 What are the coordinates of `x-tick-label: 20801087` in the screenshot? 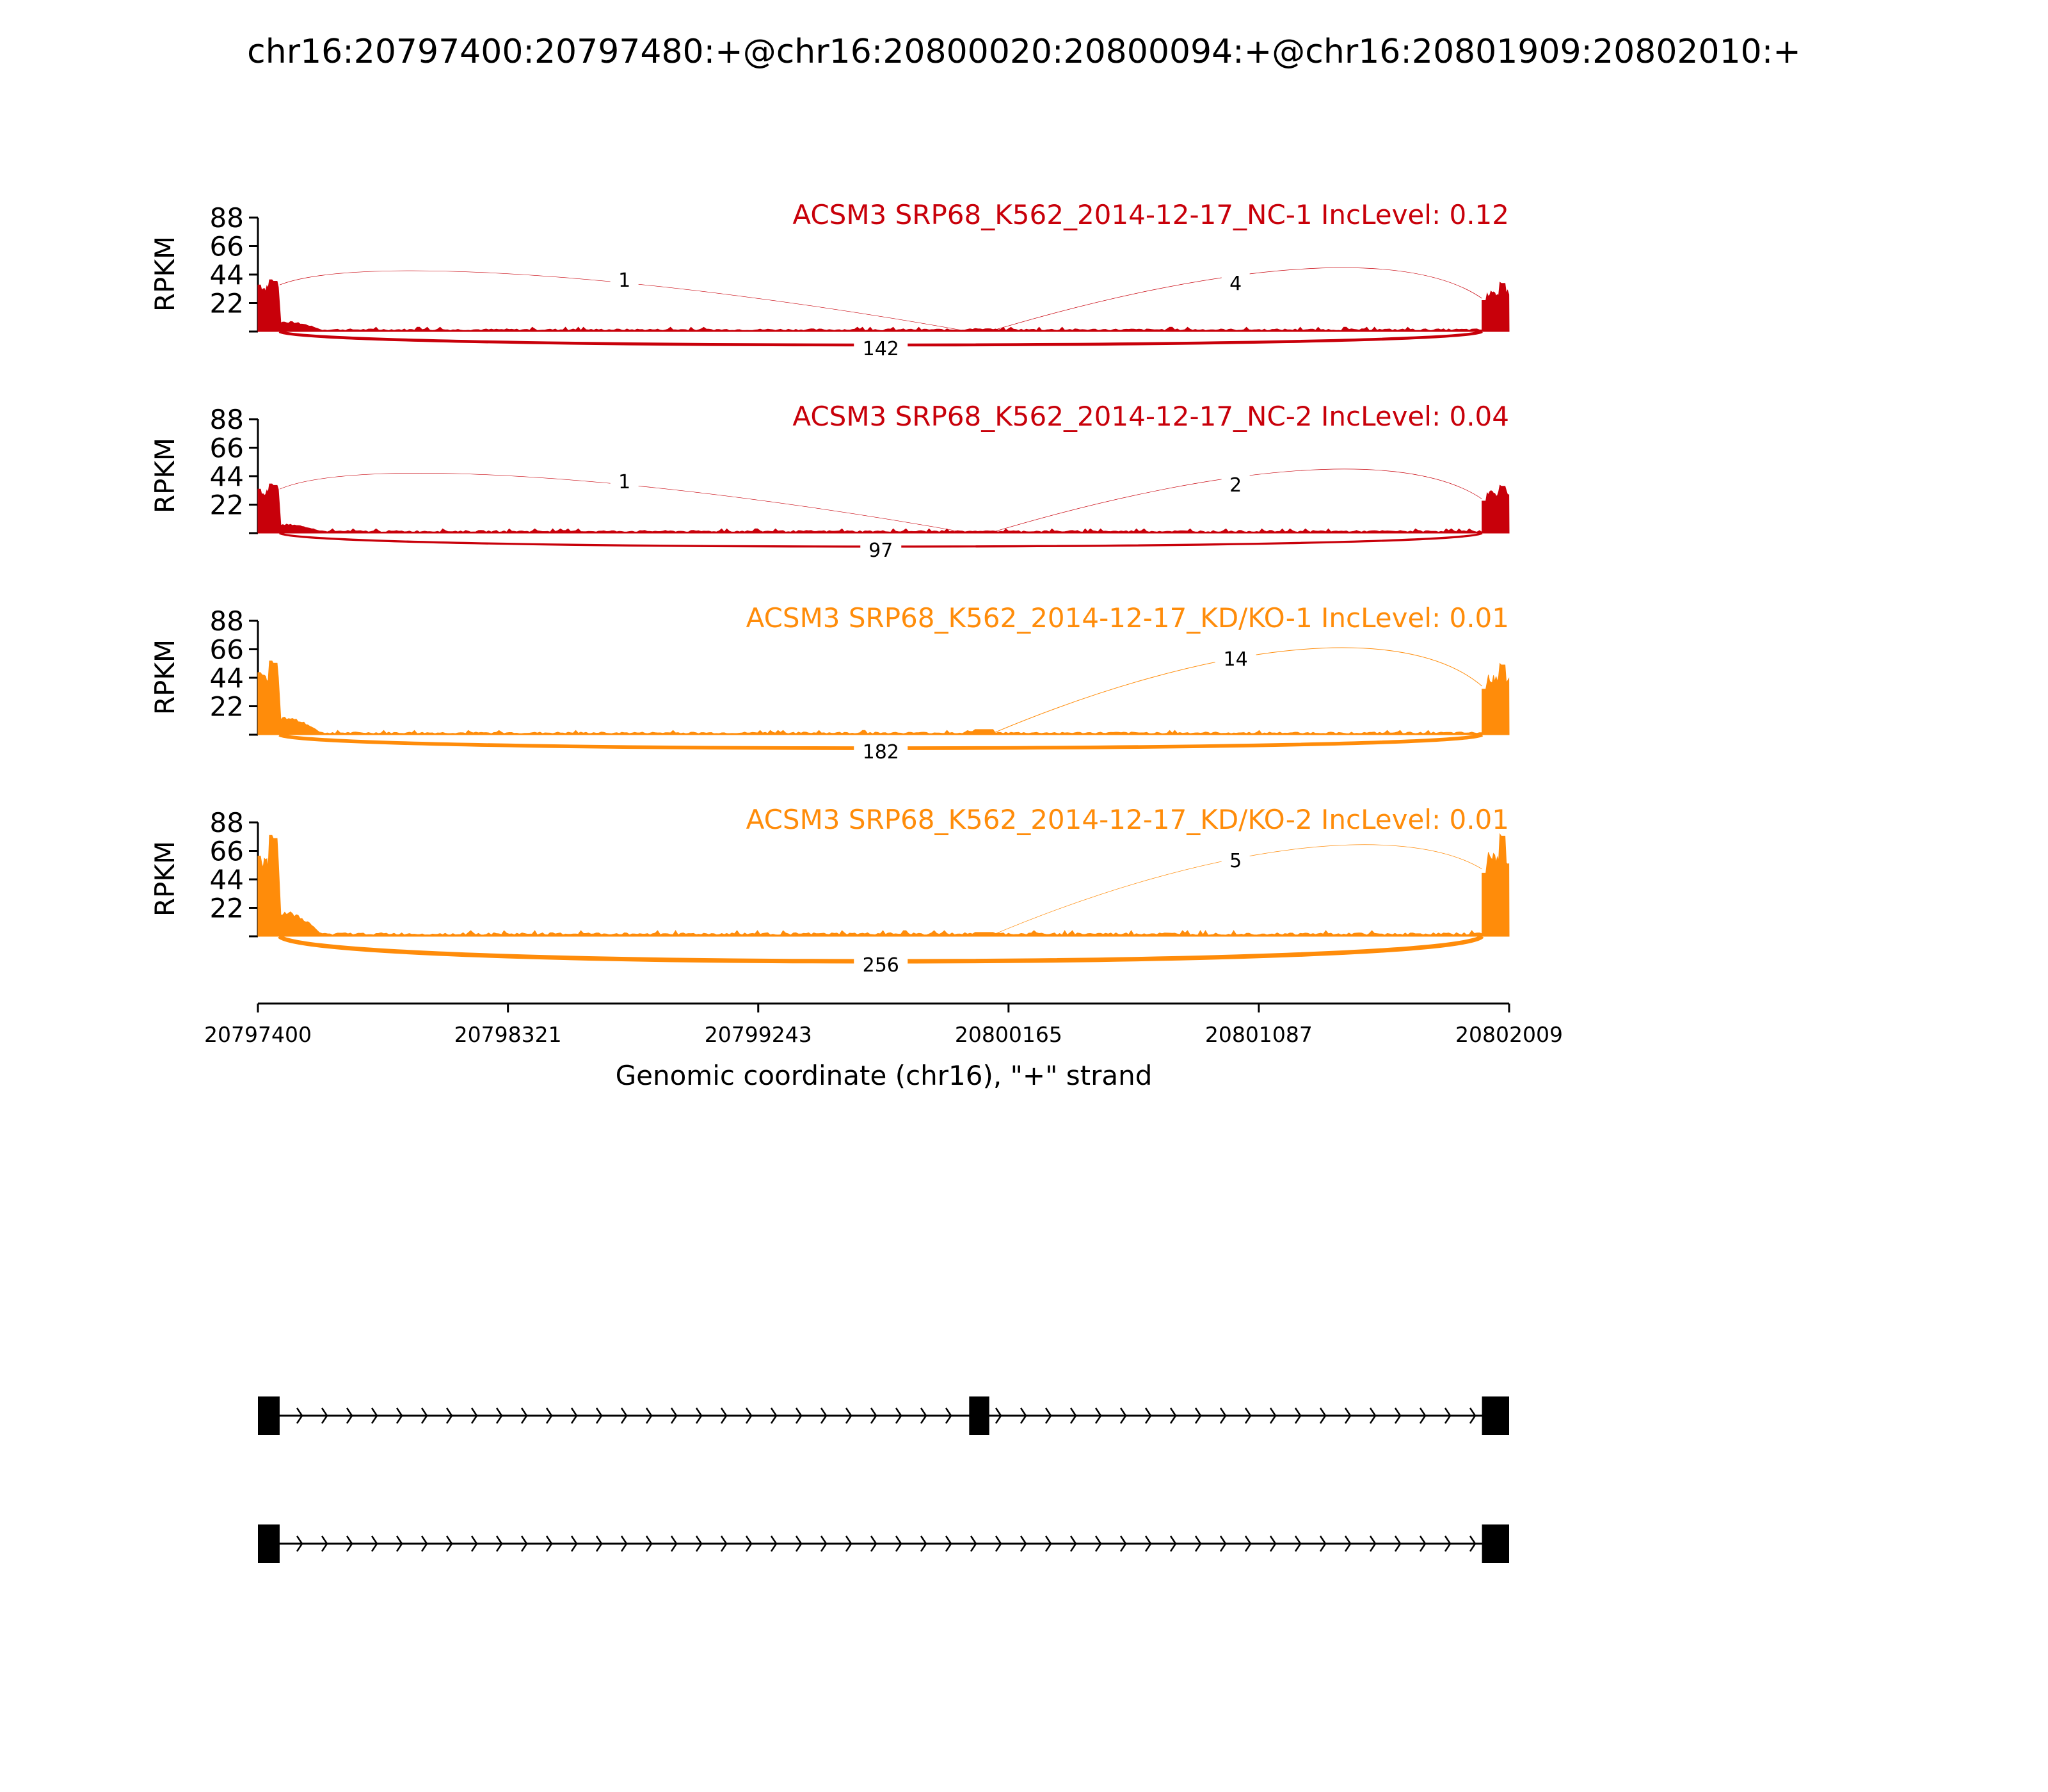 It's located at (1259, 1034).